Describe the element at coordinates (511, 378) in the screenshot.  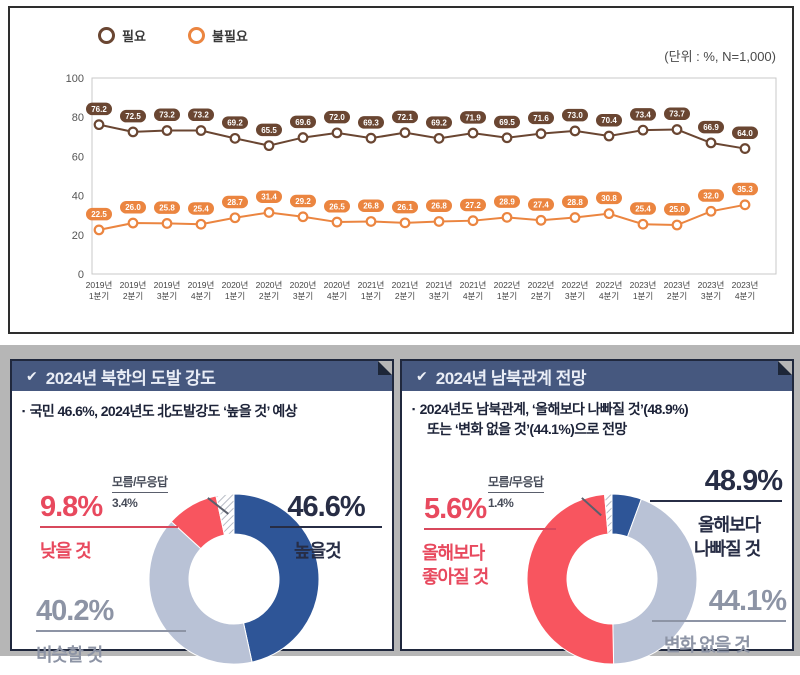
I see `panel-relations-title: 2024년 남북관계 전망` at that location.